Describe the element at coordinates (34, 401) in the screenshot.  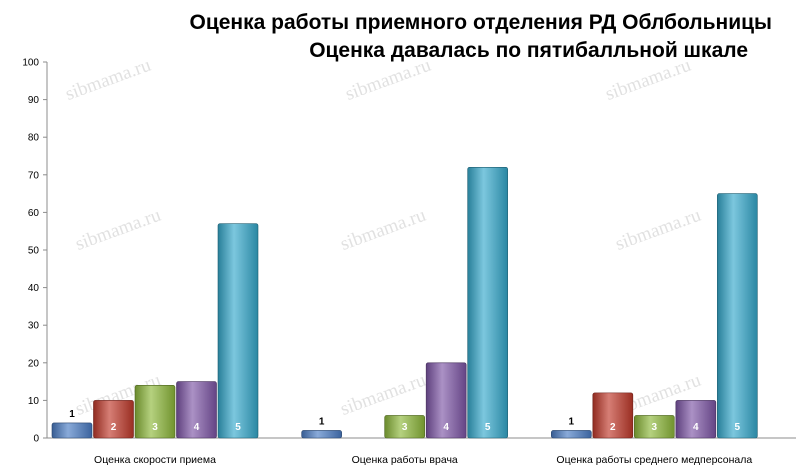
I see `y-tick-label: 10` at that location.